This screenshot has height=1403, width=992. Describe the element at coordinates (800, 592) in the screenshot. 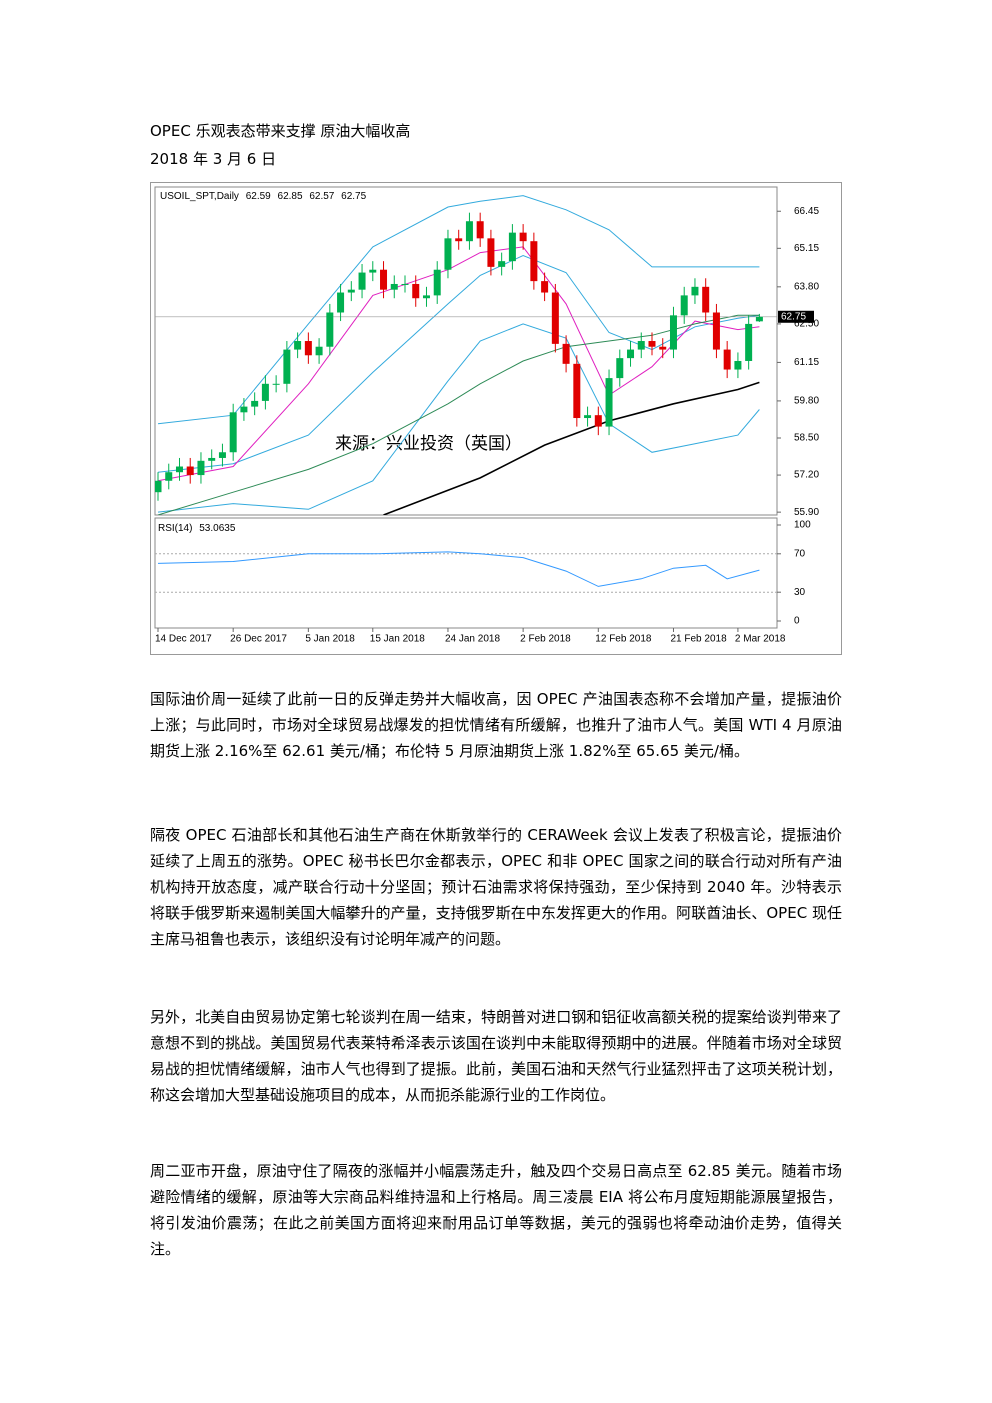

I see `rsi-tick-label: 30` at that location.